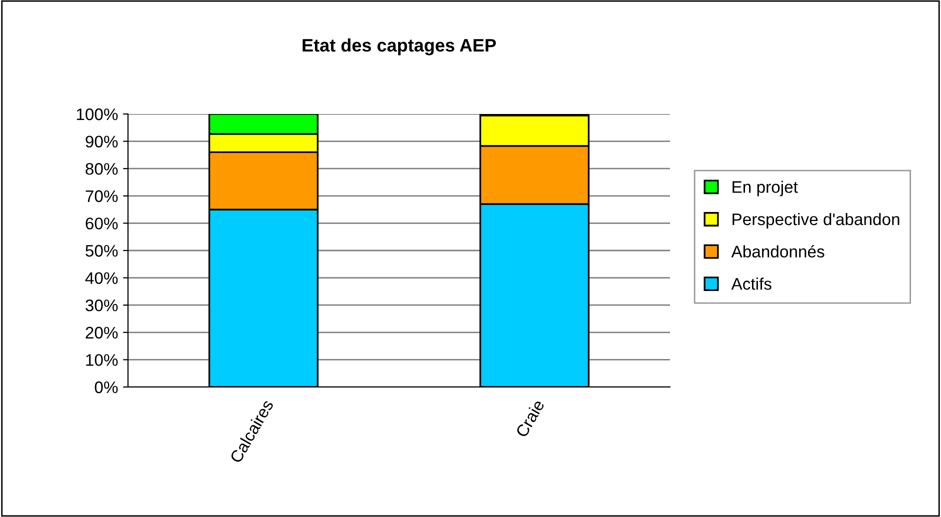 This screenshot has width=941, height=517. I want to click on legend-label: En projet, so click(765, 188).